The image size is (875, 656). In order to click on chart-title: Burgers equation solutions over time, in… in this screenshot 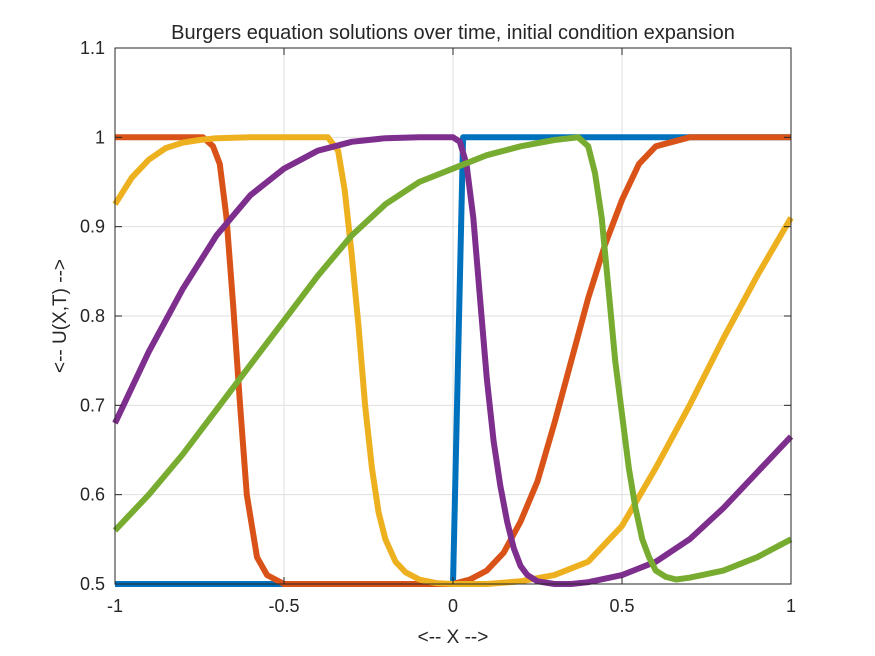, I will do `click(453, 33)`.